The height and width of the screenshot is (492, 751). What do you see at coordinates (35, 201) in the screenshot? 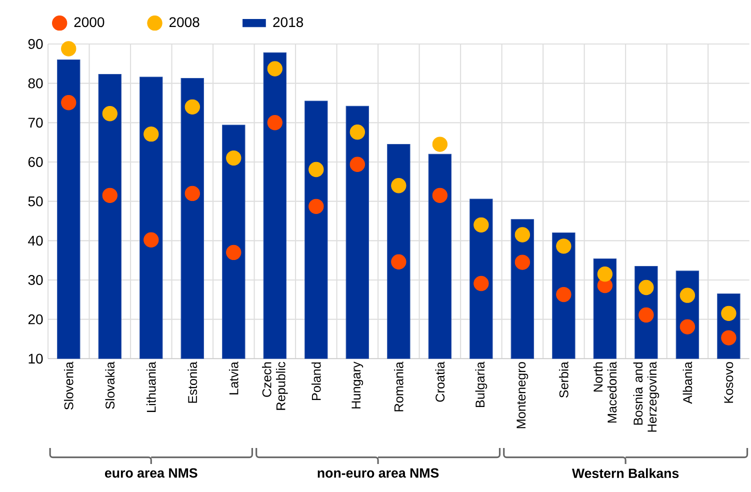
I see `y-tick-label: 50` at bounding box center [35, 201].